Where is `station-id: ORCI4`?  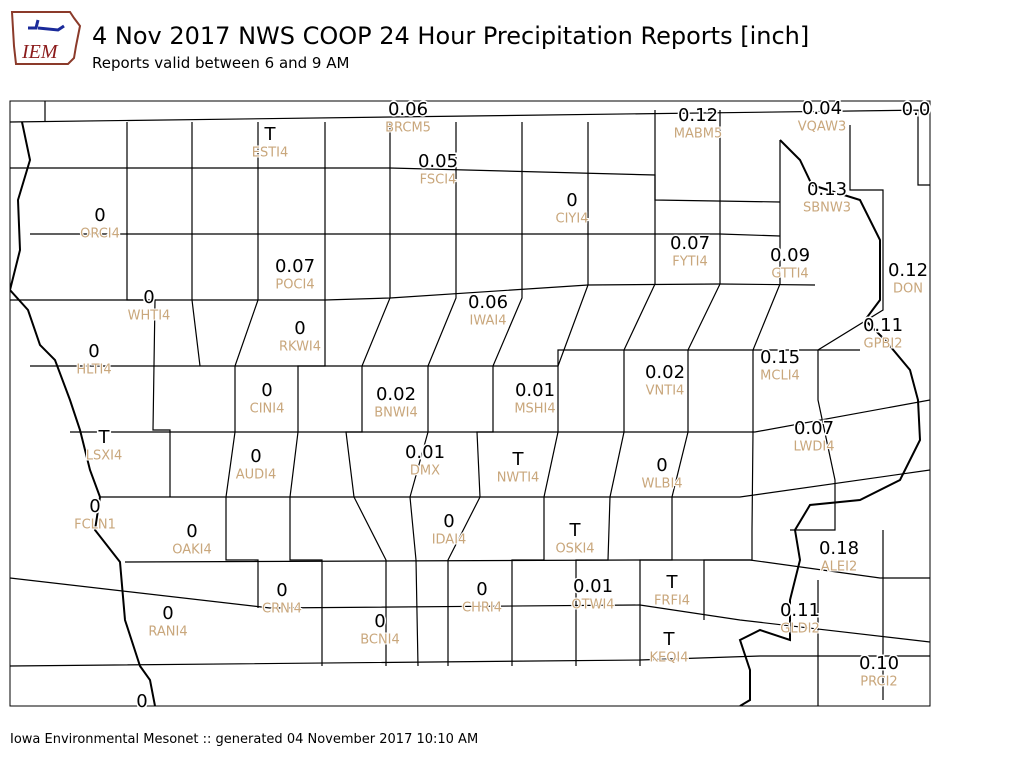 station-id: ORCI4 is located at coordinates (100, 234).